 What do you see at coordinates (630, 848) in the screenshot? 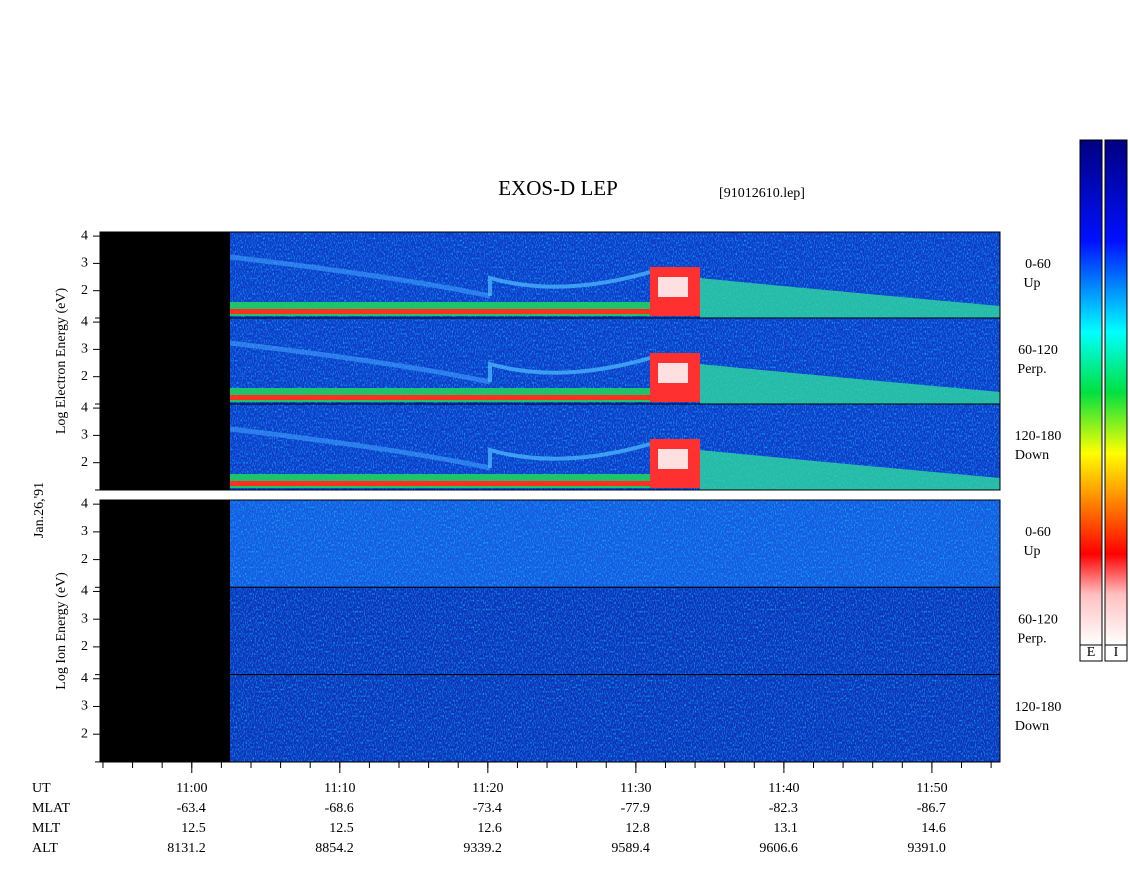
I see `orbit-value: 9589.4` at bounding box center [630, 848].